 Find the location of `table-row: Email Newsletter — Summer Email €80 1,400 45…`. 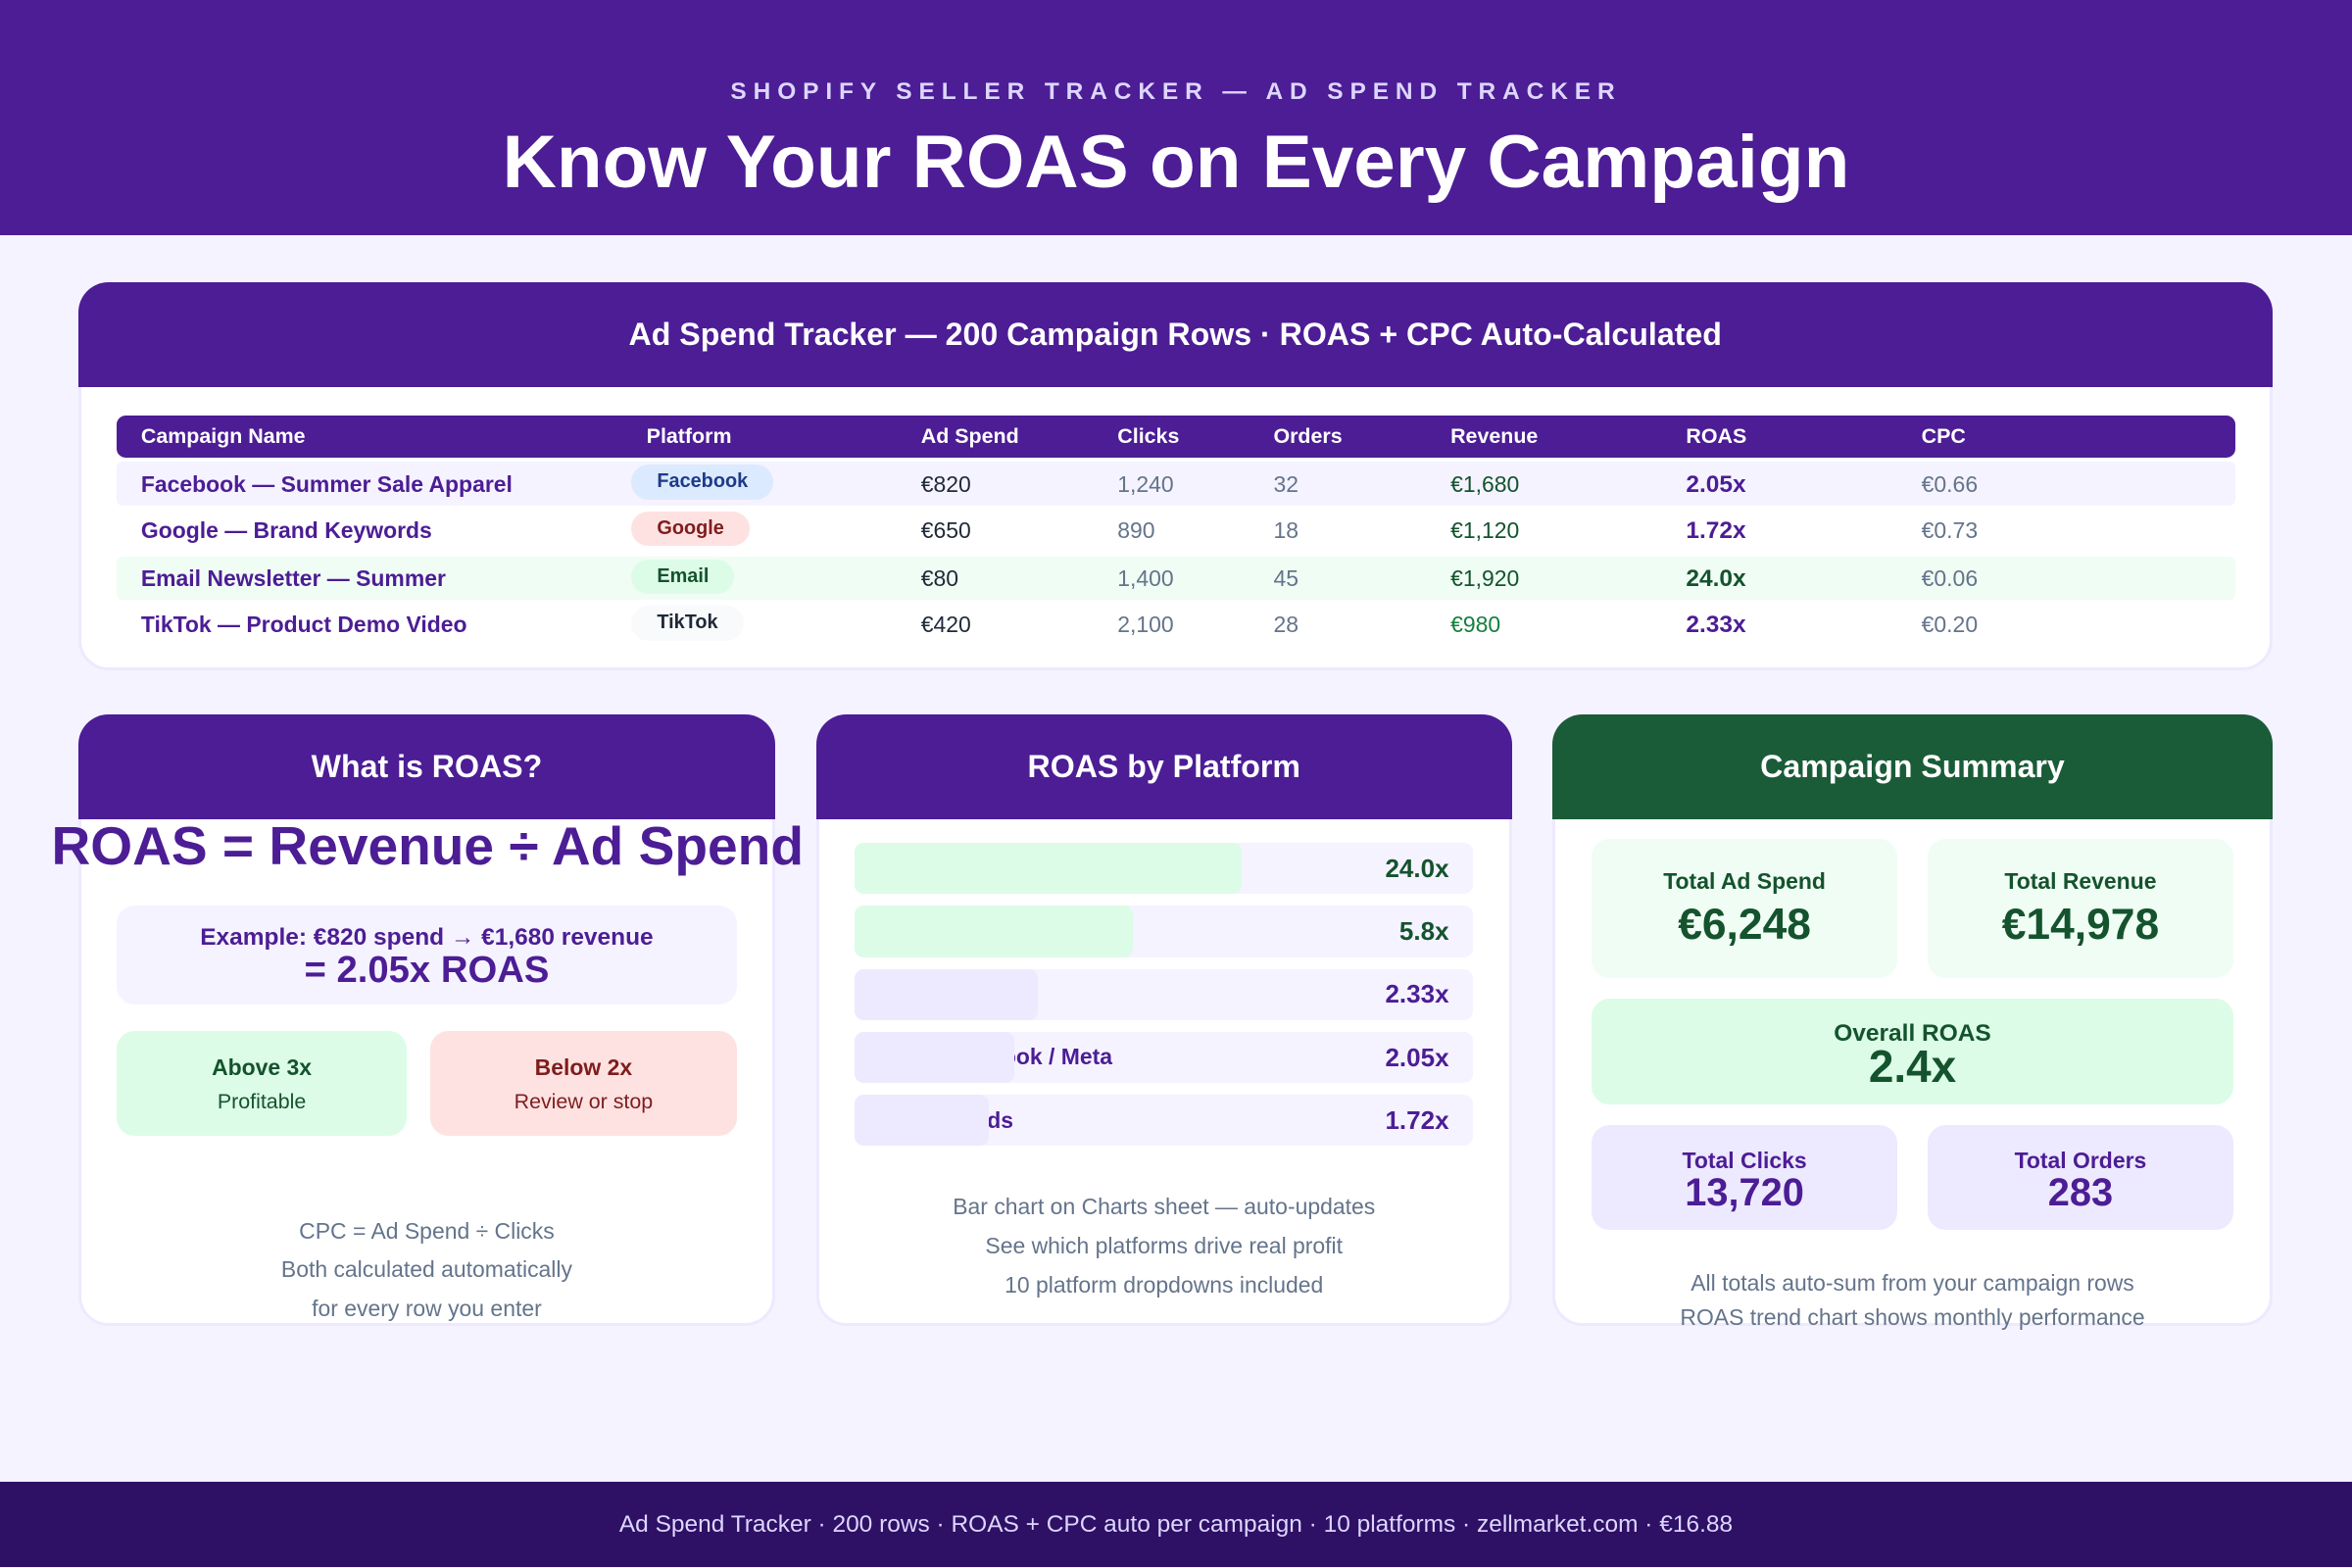

table-row: Email Newsletter — Summer Email €80 1,400 45… is located at coordinates (1176, 578).